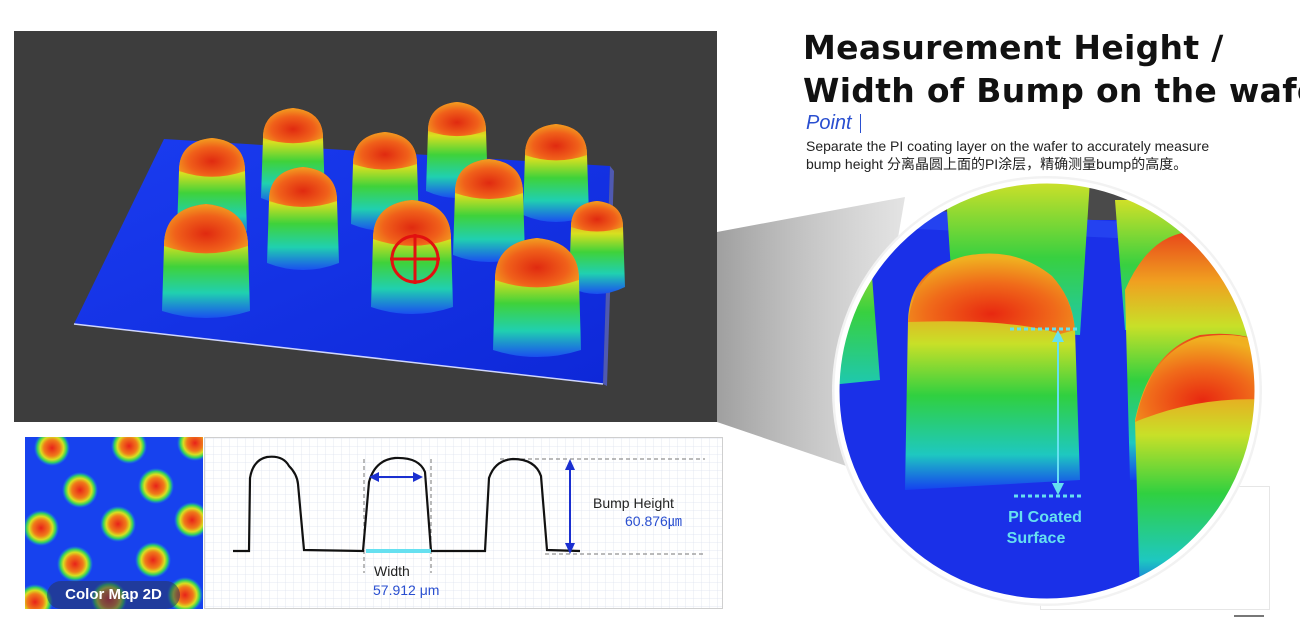 The width and height of the screenshot is (1300, 618). I want to click on bump-profile-graph: Bump Height 60.876㎛ Width 57.912 μm, so click(463, 523).